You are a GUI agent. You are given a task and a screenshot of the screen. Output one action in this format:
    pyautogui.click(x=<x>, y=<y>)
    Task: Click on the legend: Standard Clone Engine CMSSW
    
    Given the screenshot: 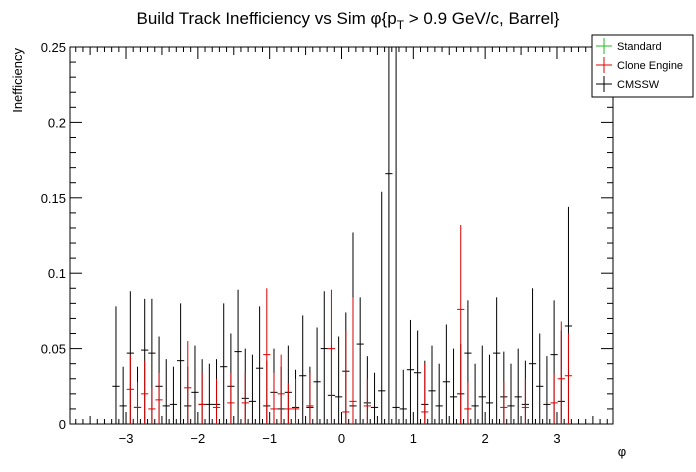 What is the action you would take?
    pyautogui.click(x=642, y=66)
    